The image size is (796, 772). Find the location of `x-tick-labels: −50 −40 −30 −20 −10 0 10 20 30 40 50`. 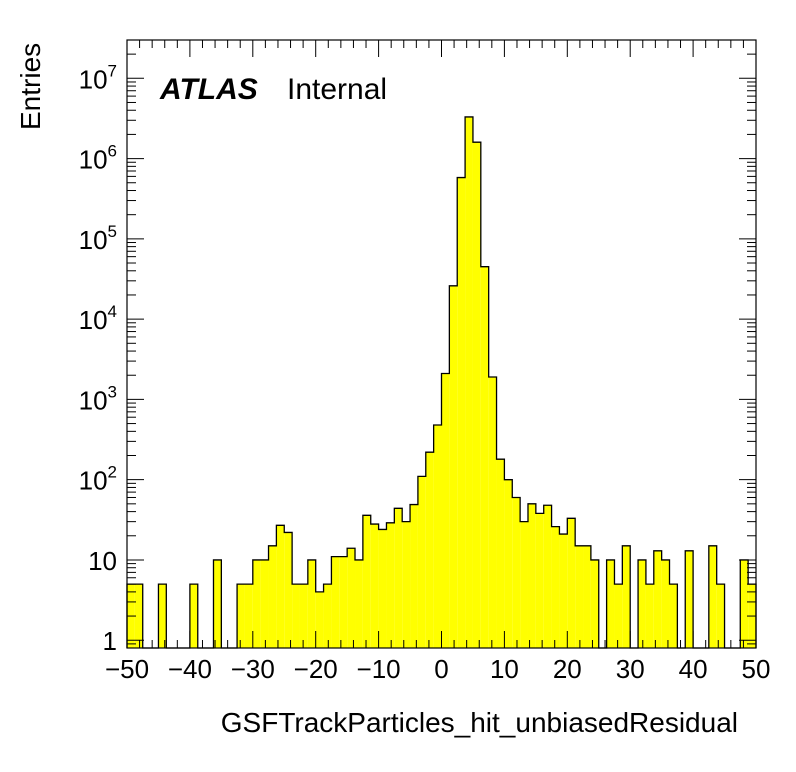

x-tick-labels: −50 −40 −30 −20 −10 0 10 20 30 40 50 is located at coordinates (438, 669).